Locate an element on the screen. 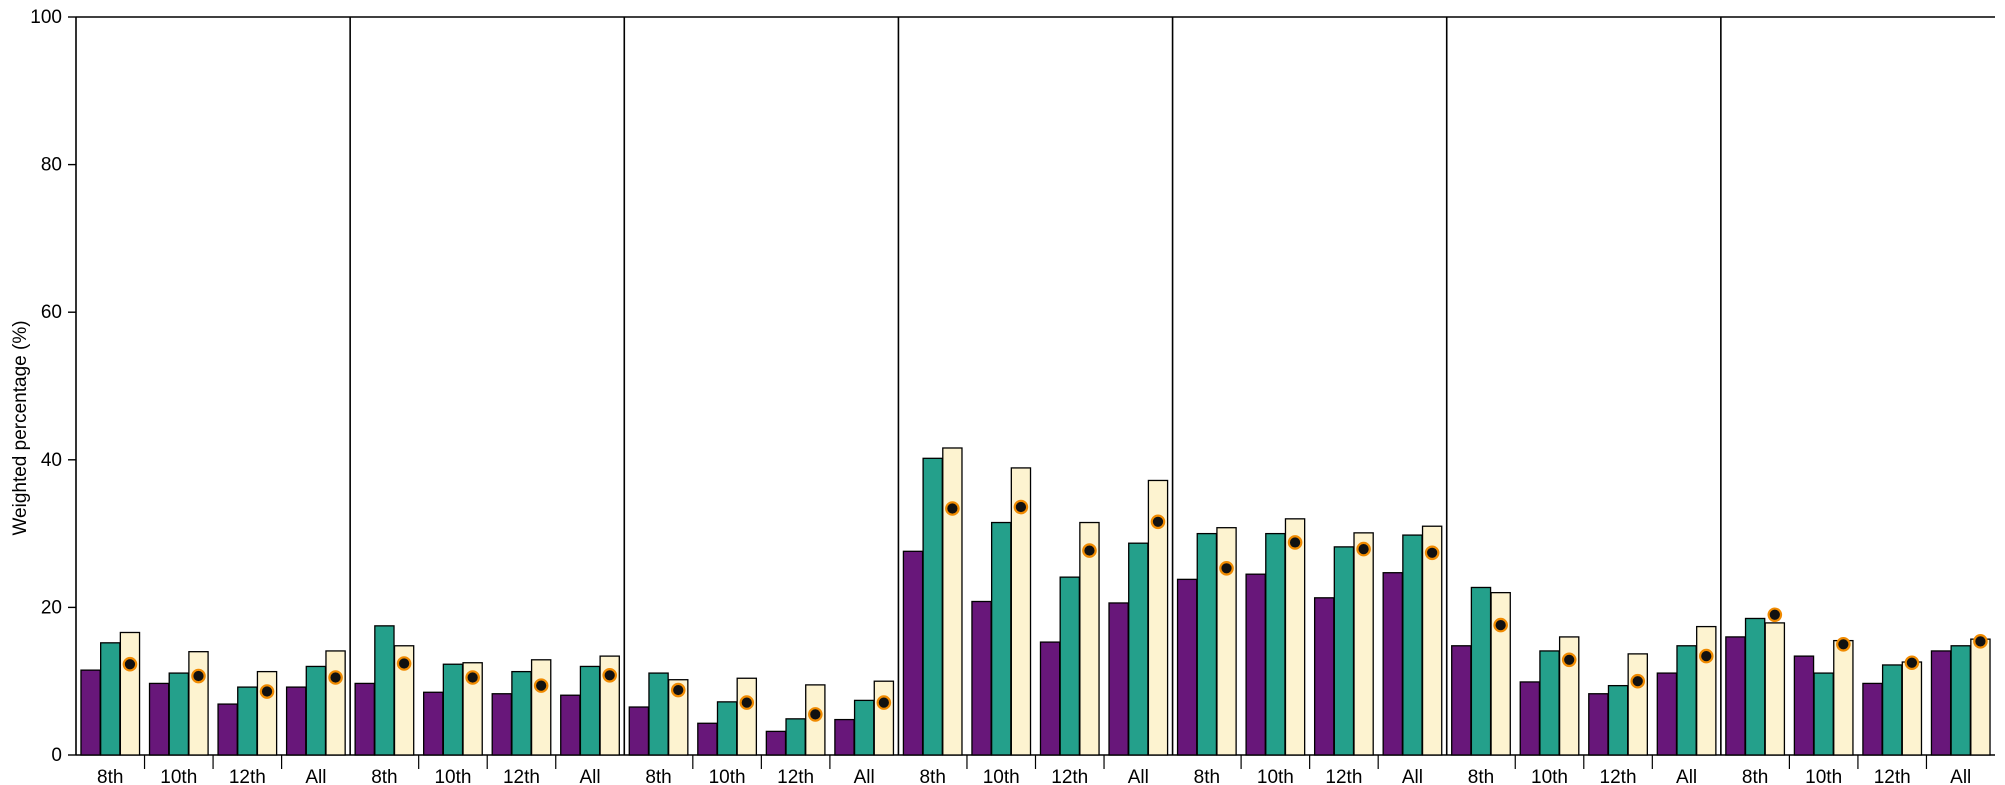  y-tick-label: 40 is located at coordinates (51, 460).